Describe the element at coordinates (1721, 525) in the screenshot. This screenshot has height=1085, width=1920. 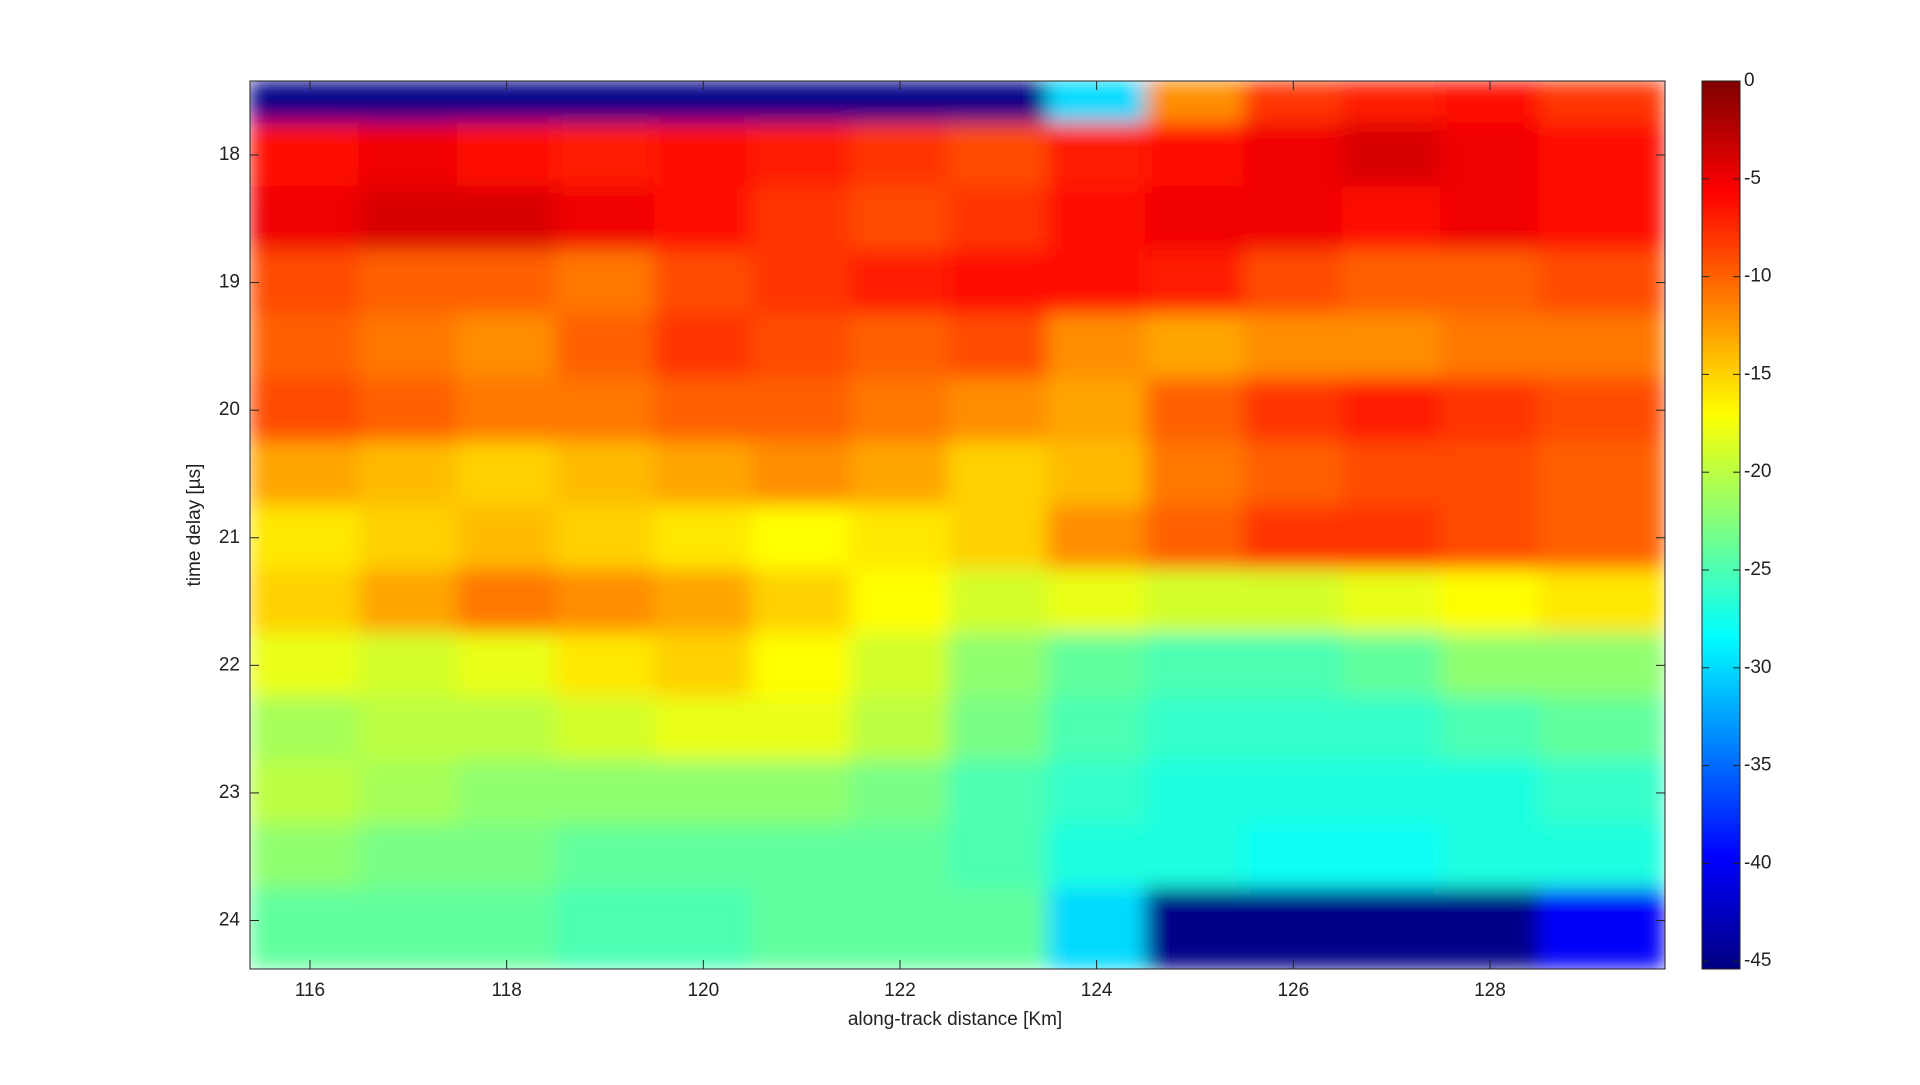
I see `colorbar` at that location.